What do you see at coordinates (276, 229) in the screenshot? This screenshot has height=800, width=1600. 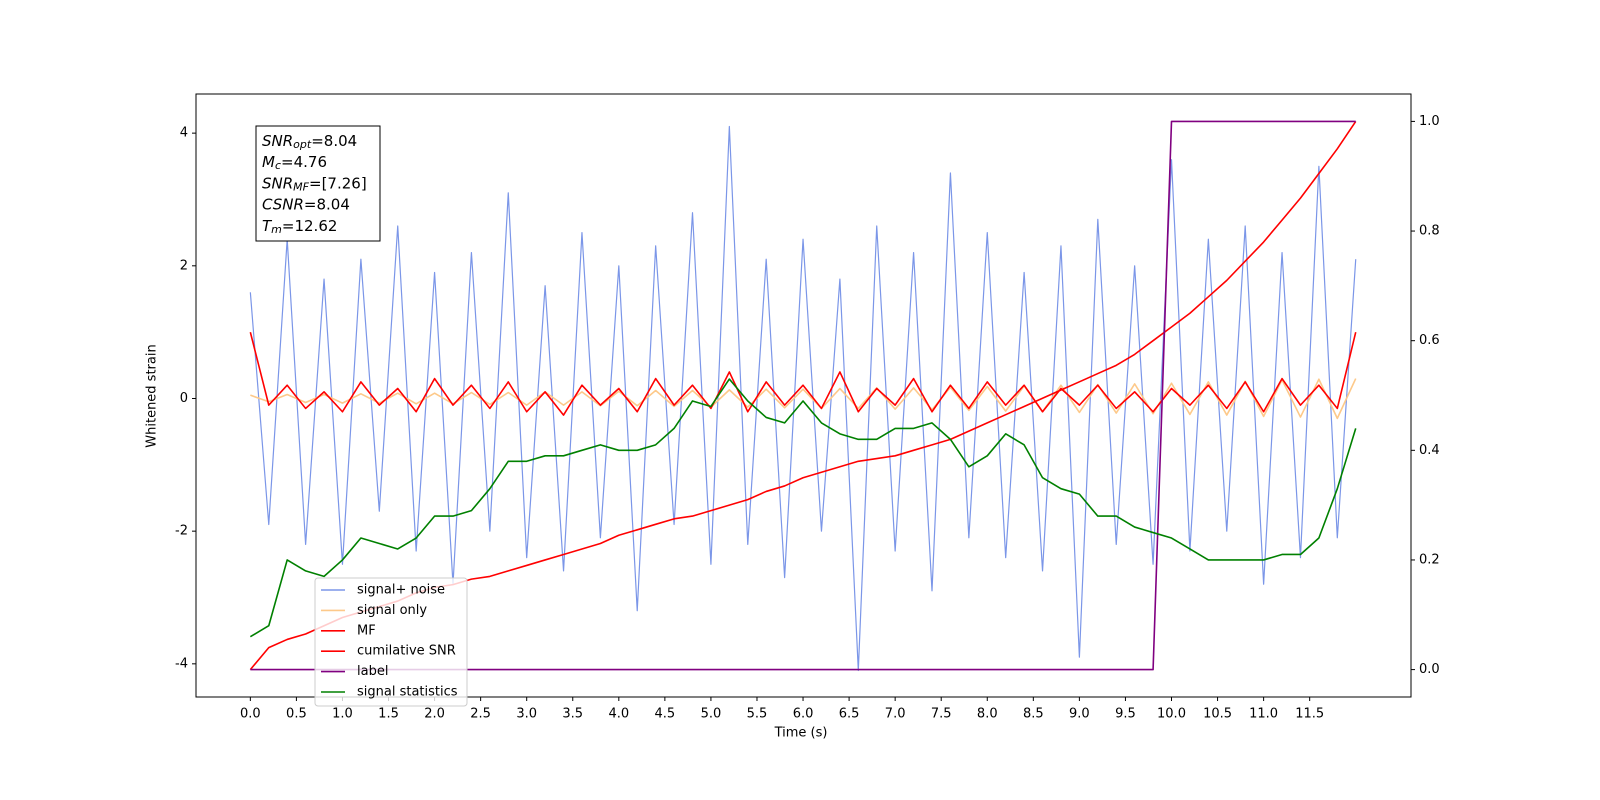 I see `annotation-subscript: m` at bounding box center [276, 229].